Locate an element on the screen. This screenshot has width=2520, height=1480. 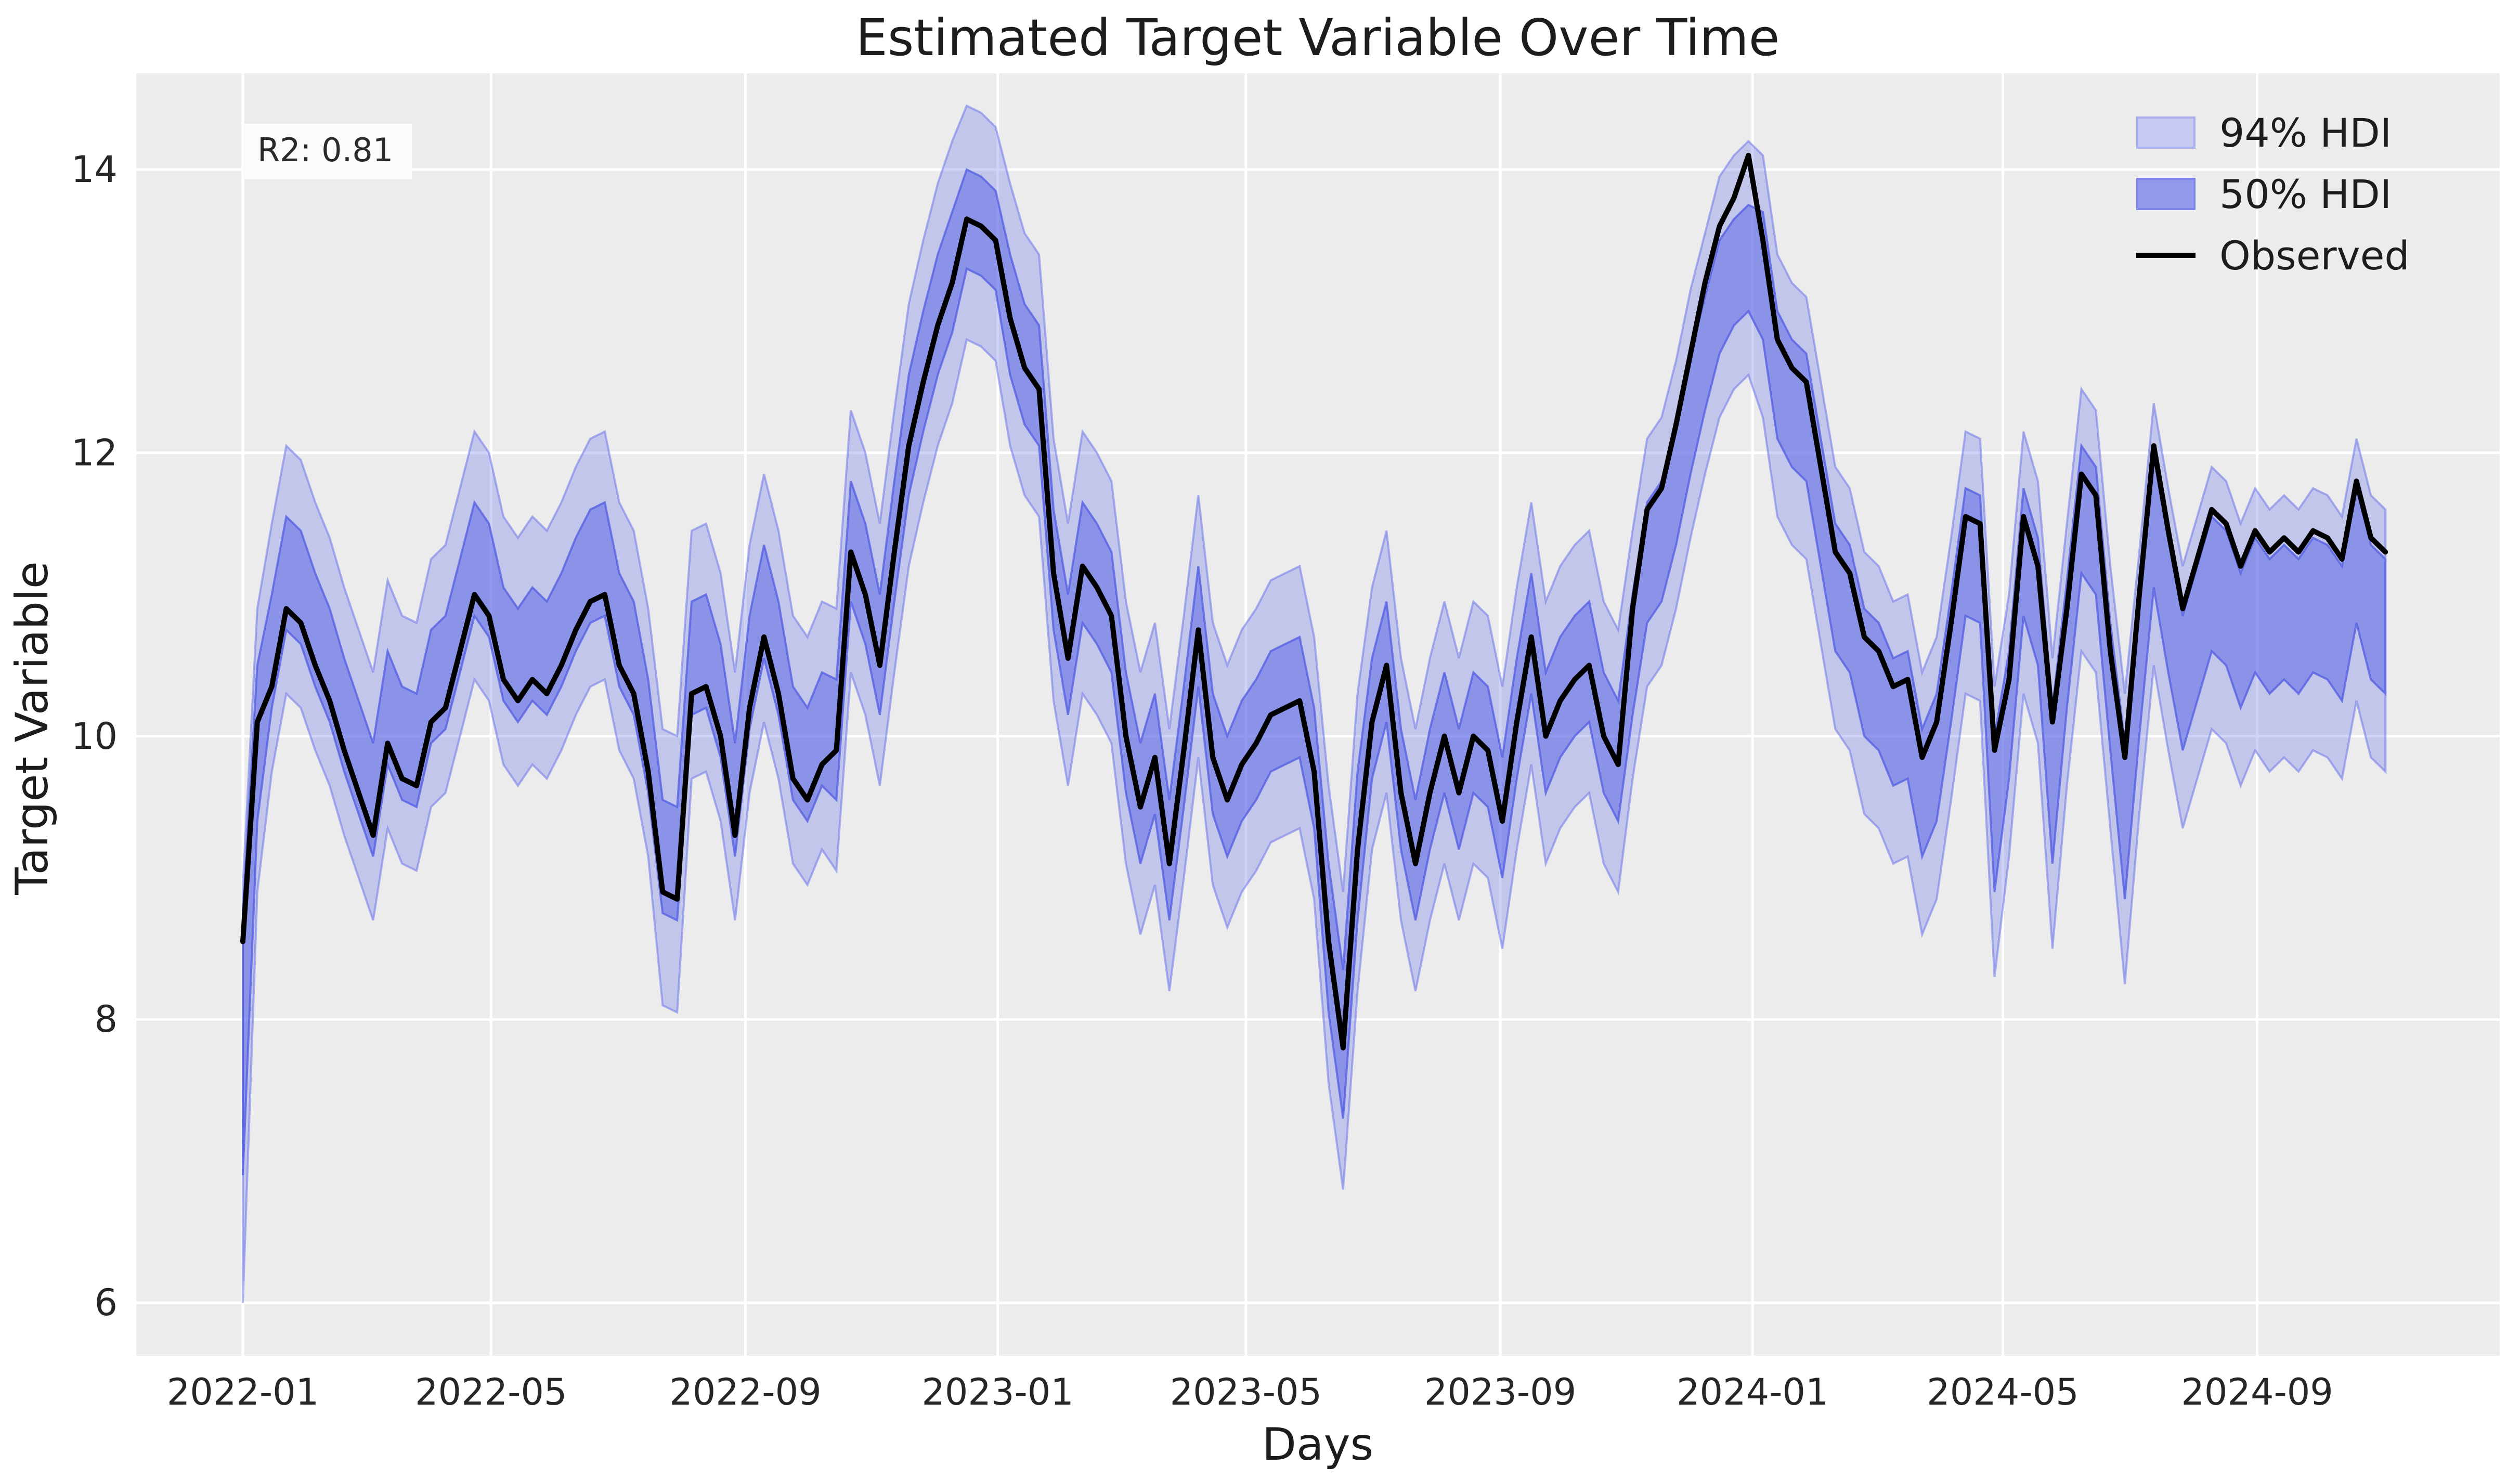
legend-label: 50% HDI is located at coordinates (2305, 194).